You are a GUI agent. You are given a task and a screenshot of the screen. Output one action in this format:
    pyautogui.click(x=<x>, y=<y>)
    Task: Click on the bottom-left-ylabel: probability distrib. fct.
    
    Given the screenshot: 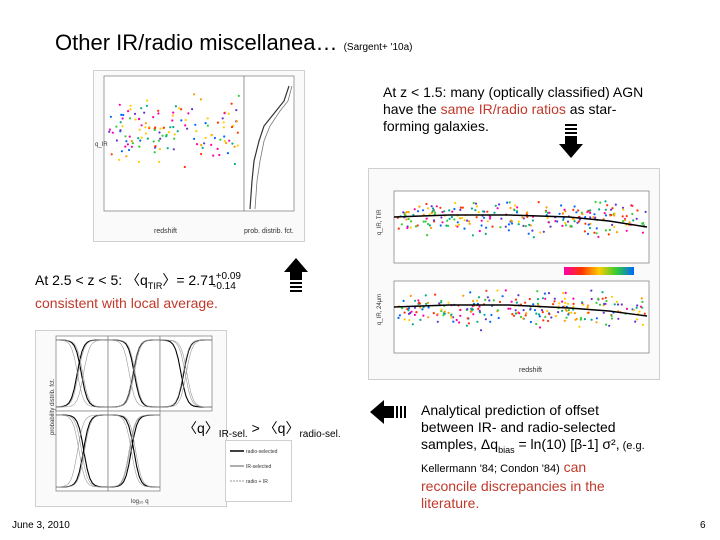 What is the action you would take?
    pyautogui.click(x=53, y=406)
    